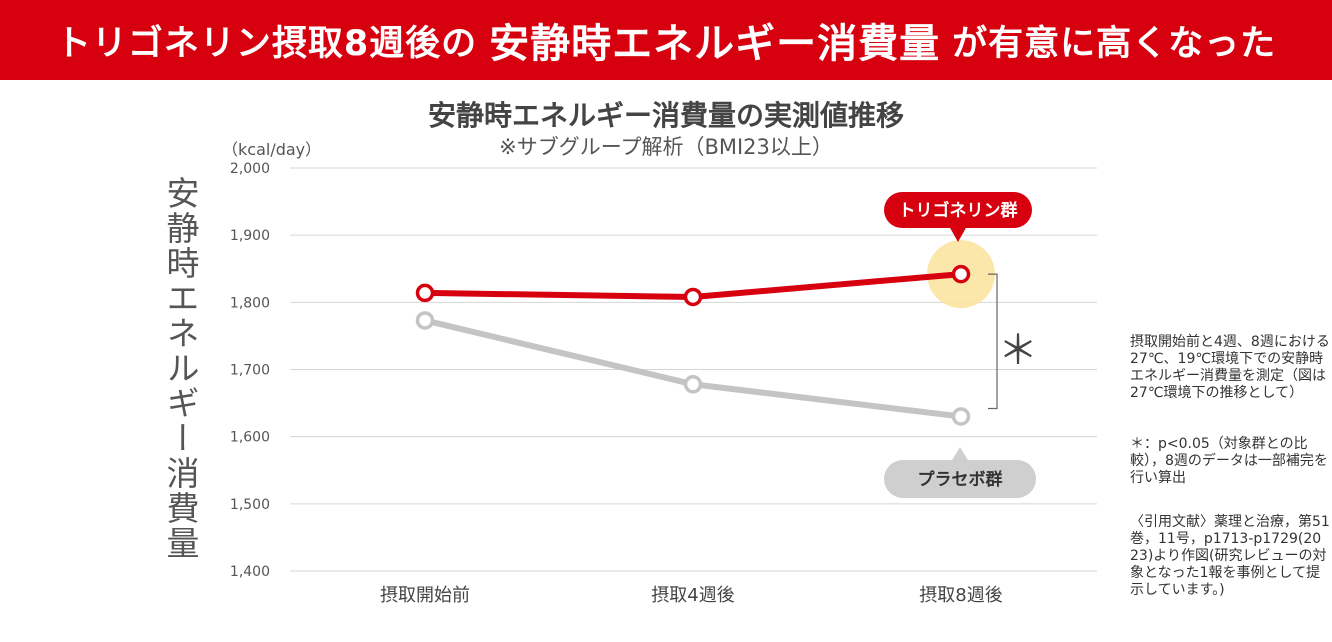  What do you see at coordinates (250, 236) in the screenshot?
I see `y-tick-label: 1,900` at bounding box center [250, 236].